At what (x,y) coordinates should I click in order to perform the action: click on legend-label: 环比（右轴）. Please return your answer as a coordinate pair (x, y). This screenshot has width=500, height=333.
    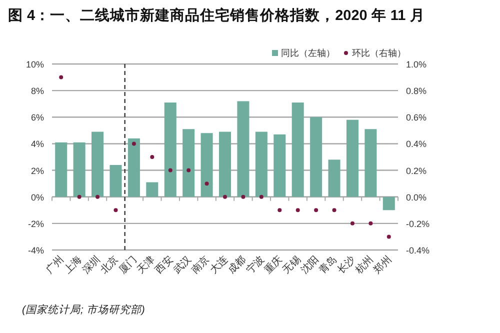
    Looking at the image, I should click on (379, 53).